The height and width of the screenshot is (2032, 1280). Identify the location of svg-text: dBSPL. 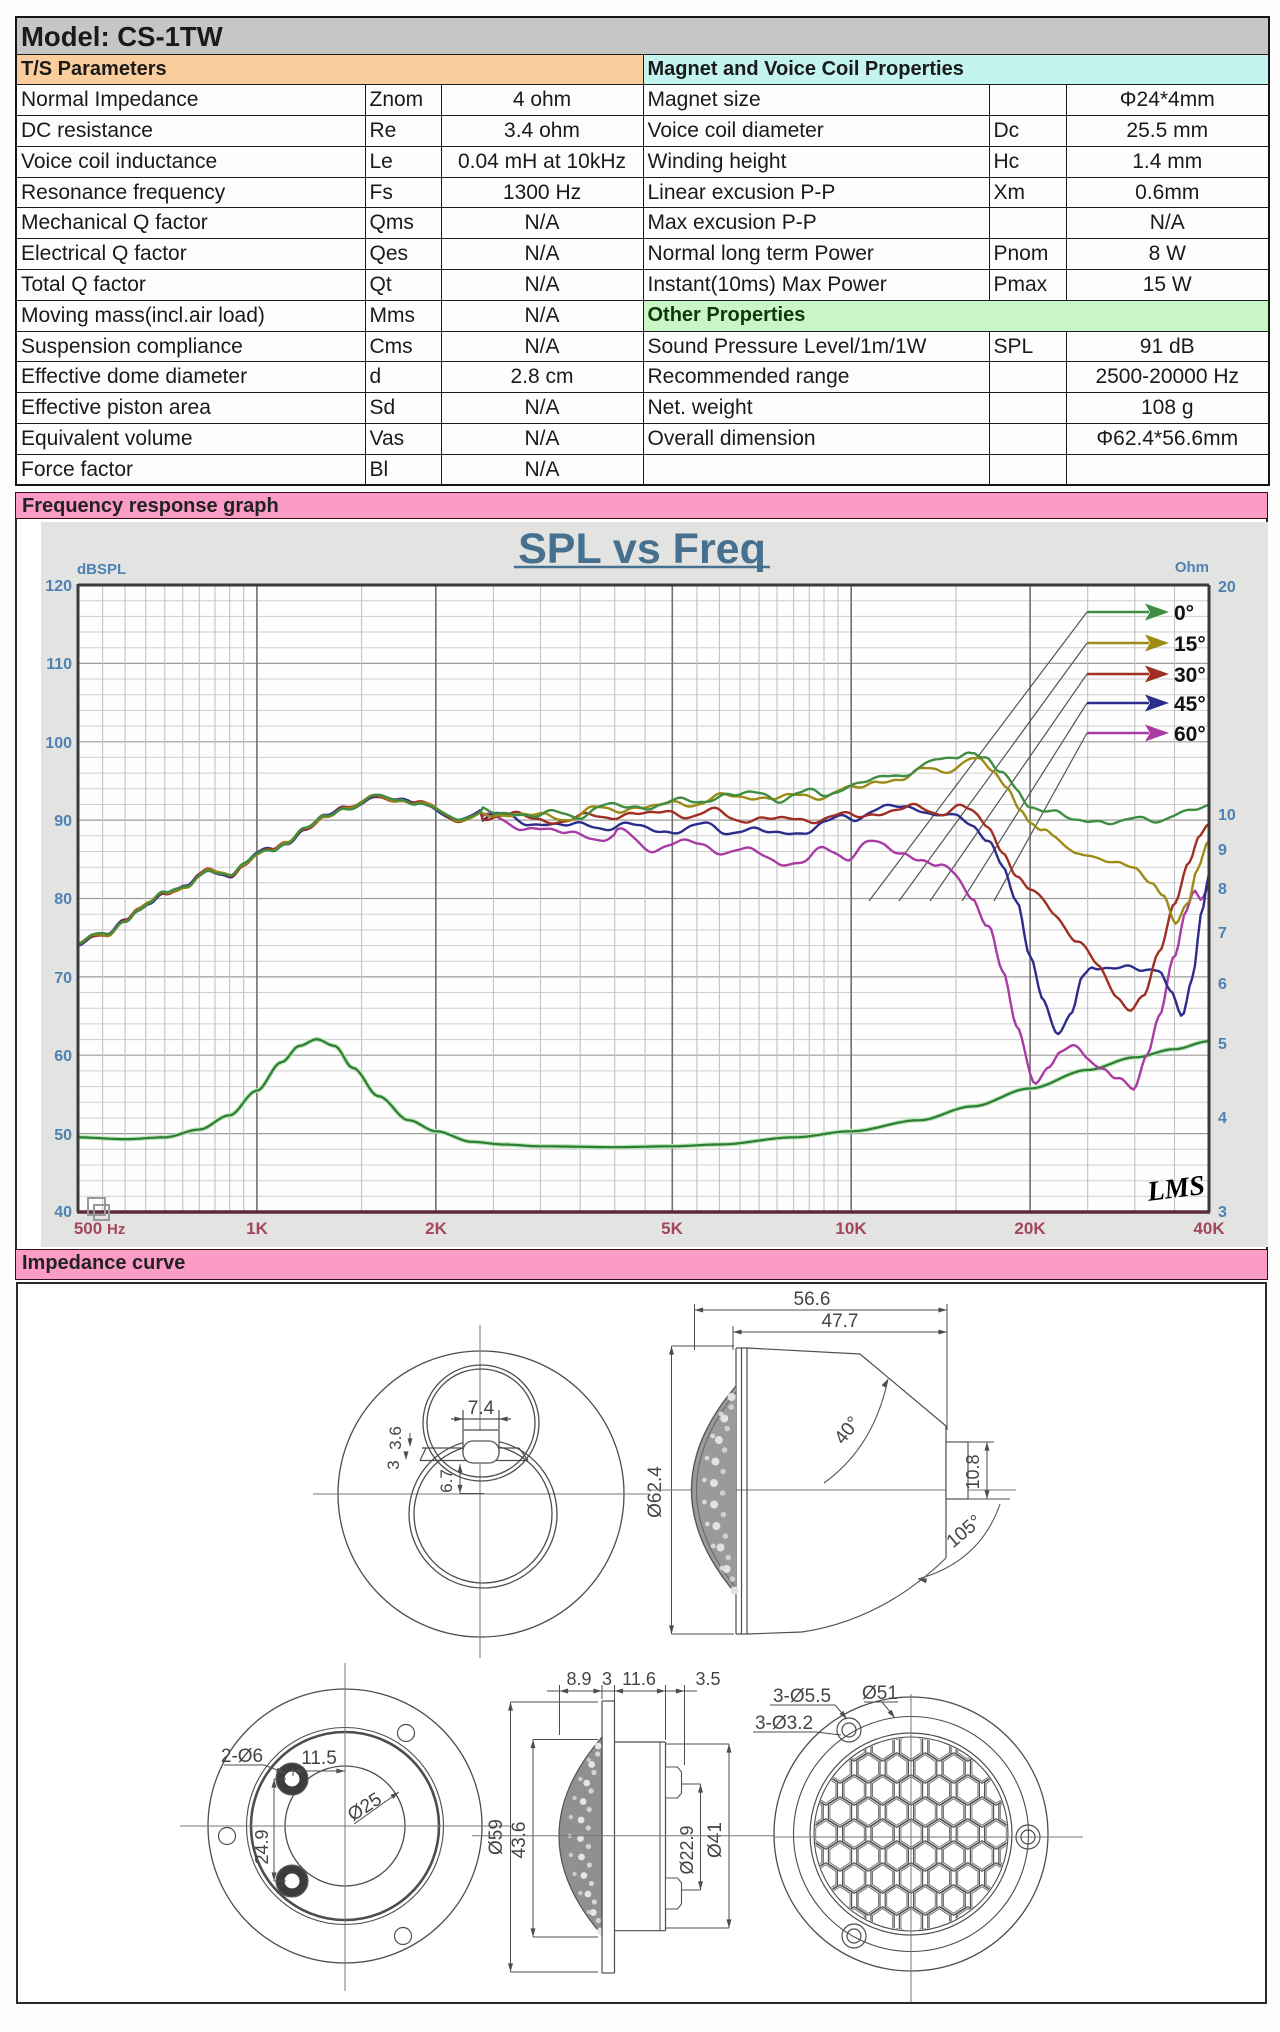
(101, 569).